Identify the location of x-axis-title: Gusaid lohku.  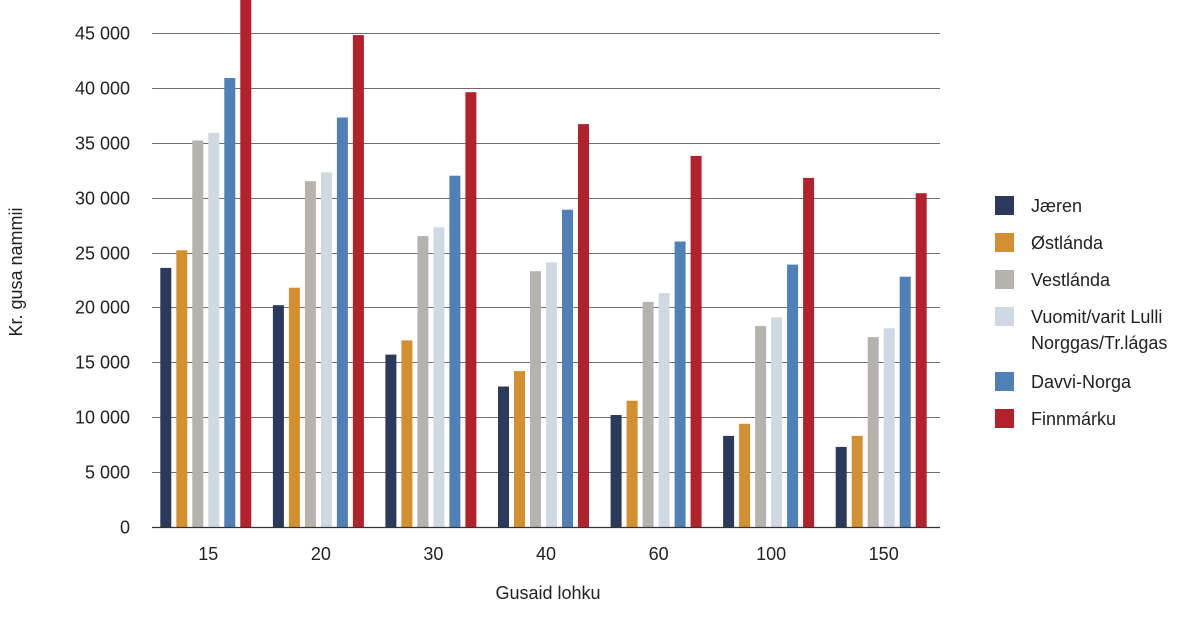
(547, 593).